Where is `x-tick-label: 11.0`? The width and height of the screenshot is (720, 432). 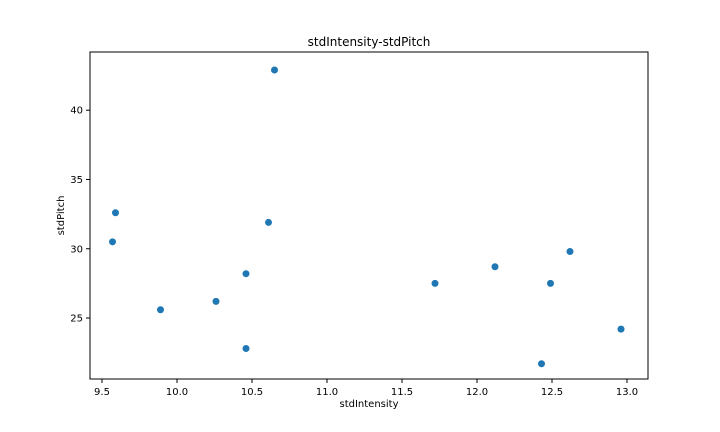 x-tick-label: 11.0 is located at coordinates (327, 392).